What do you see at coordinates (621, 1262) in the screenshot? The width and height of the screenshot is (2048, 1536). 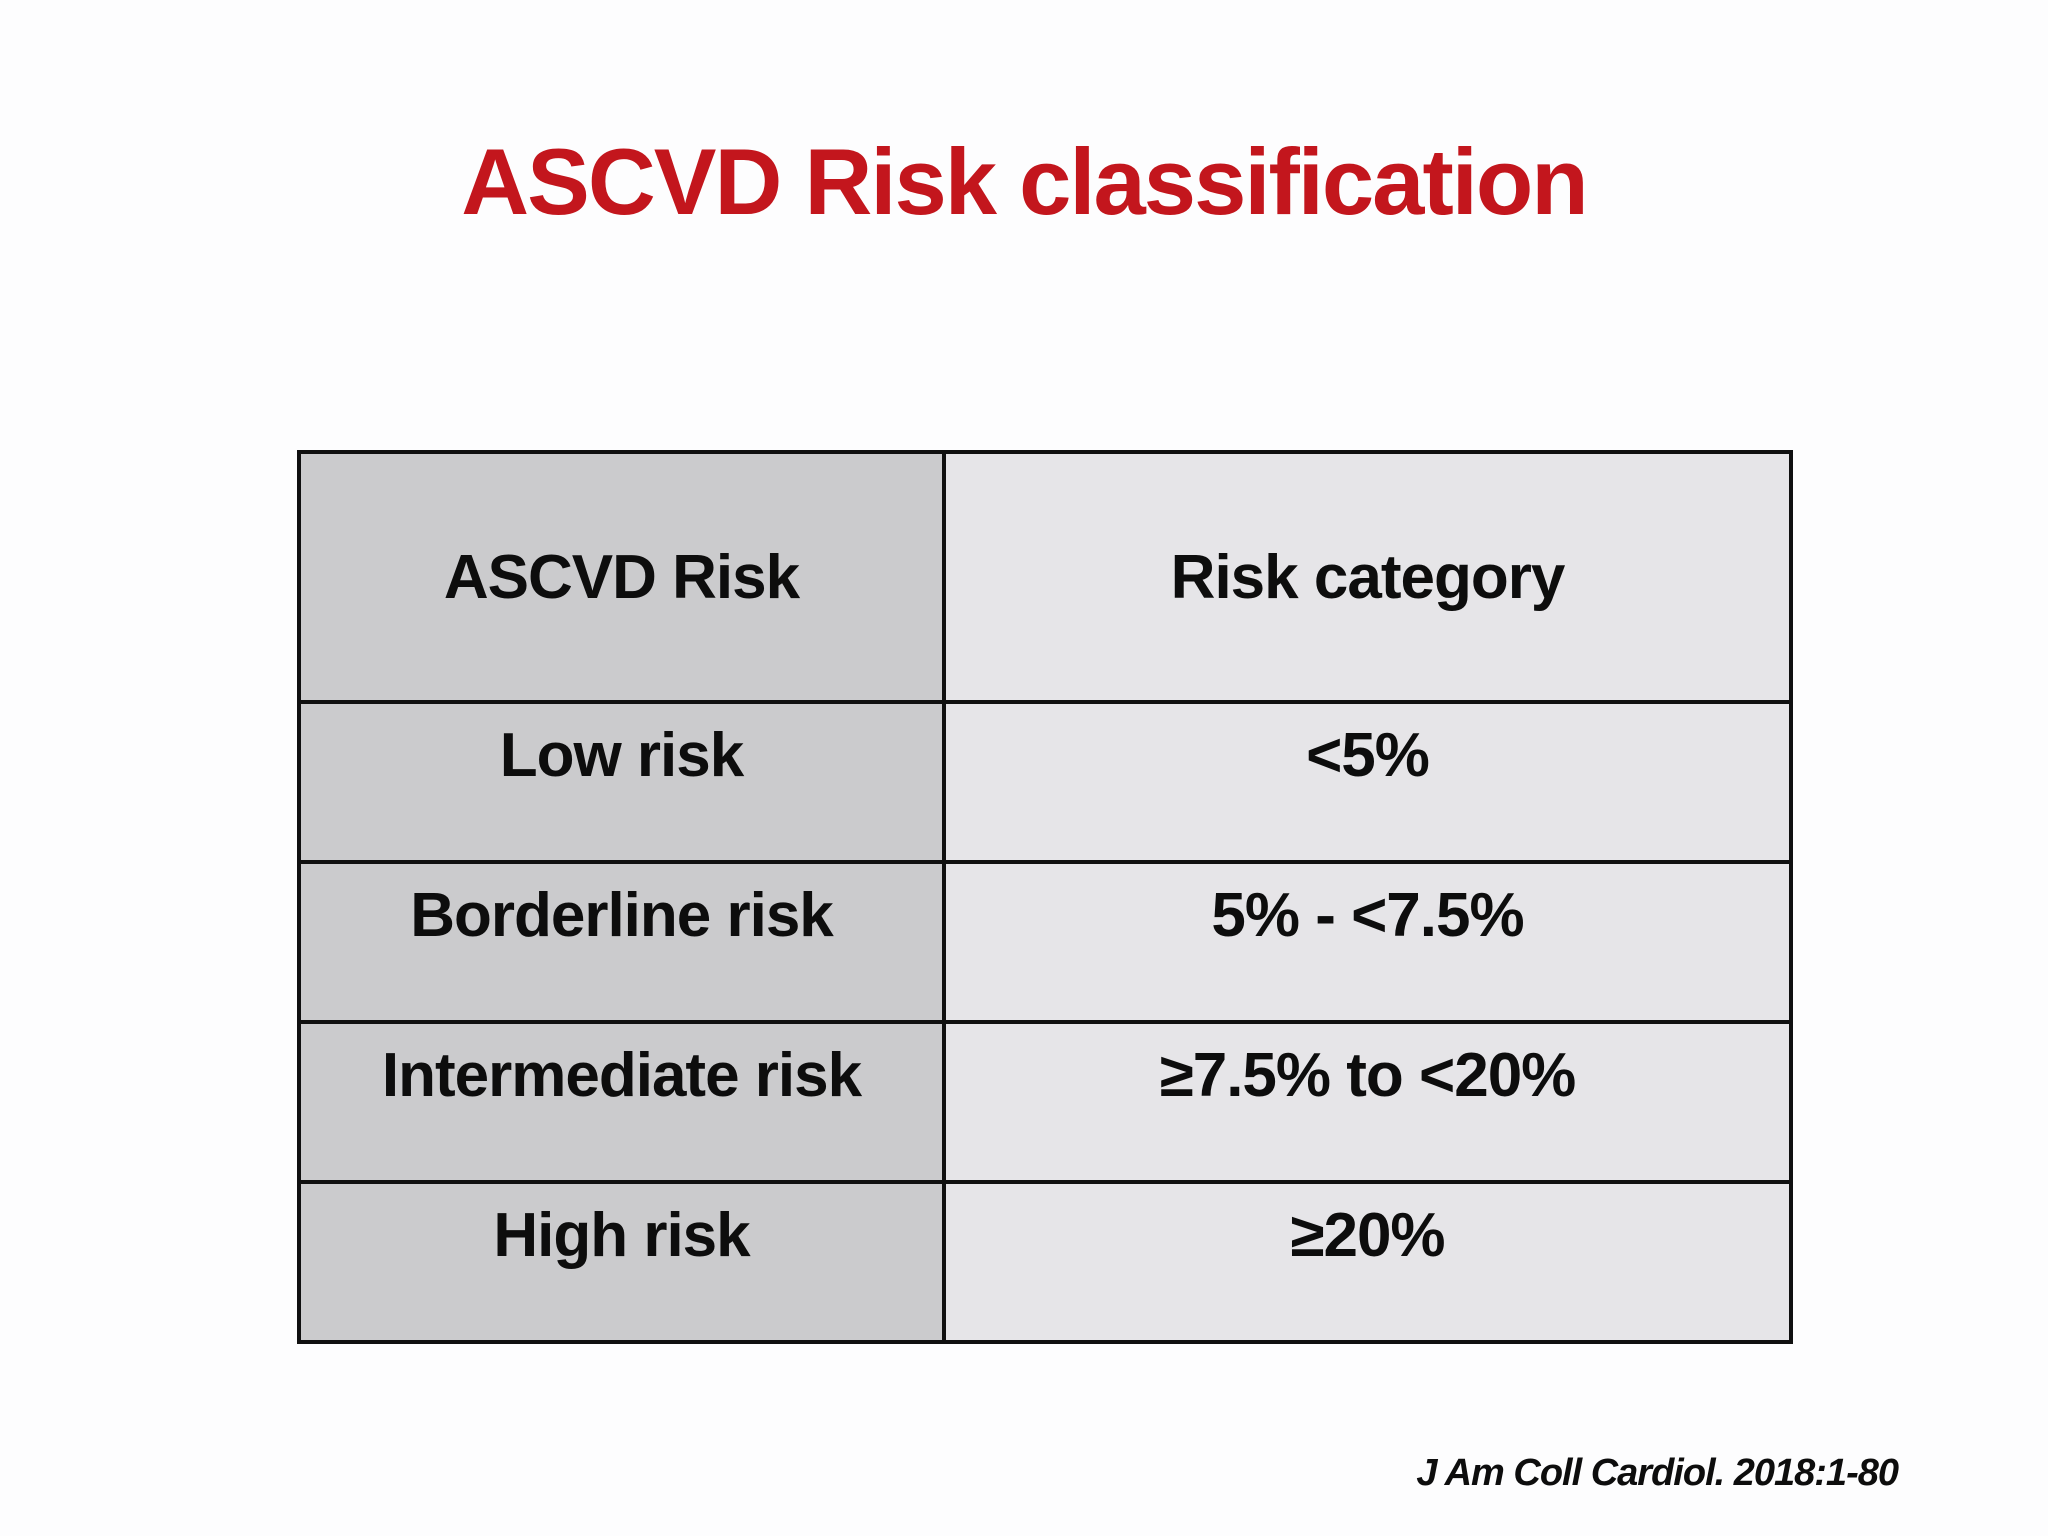 I see `risk-cell: High risk` at bounding box center [621, 1262].